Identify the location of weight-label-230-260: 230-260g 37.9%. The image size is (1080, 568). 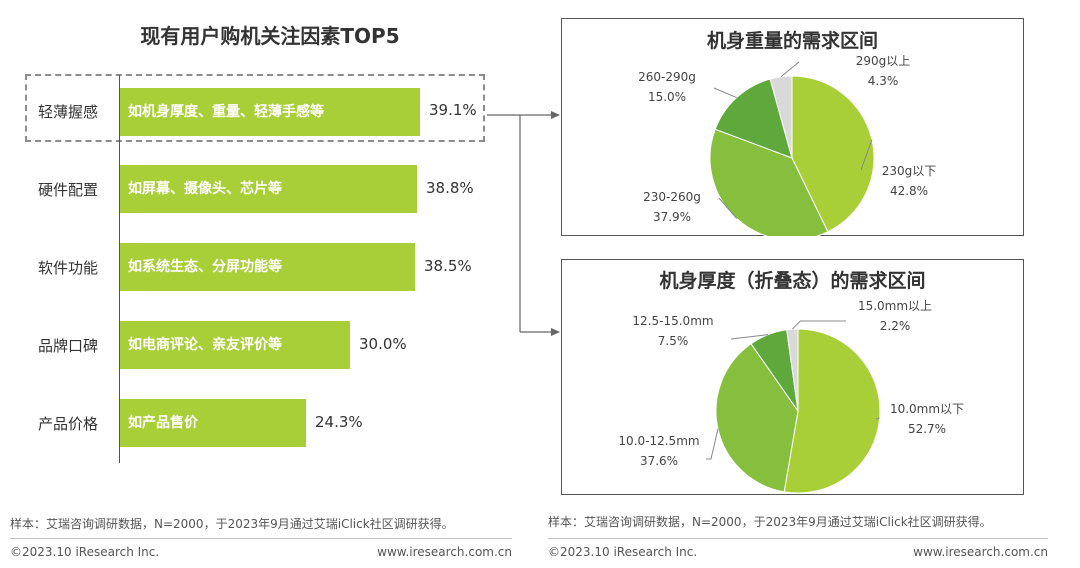
(672, 207).